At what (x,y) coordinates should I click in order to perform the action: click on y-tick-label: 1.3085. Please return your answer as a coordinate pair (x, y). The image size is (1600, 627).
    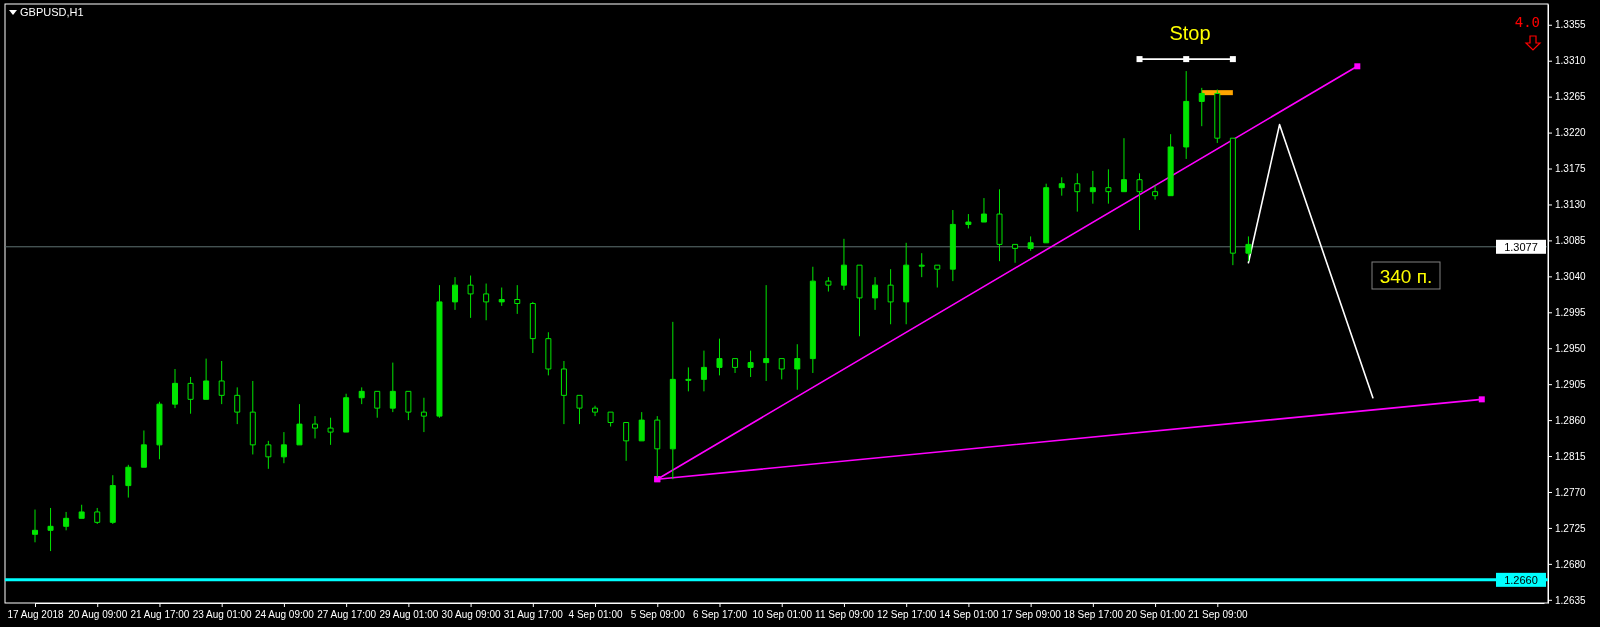
    Looking at the image, I should click on (1571, 241).